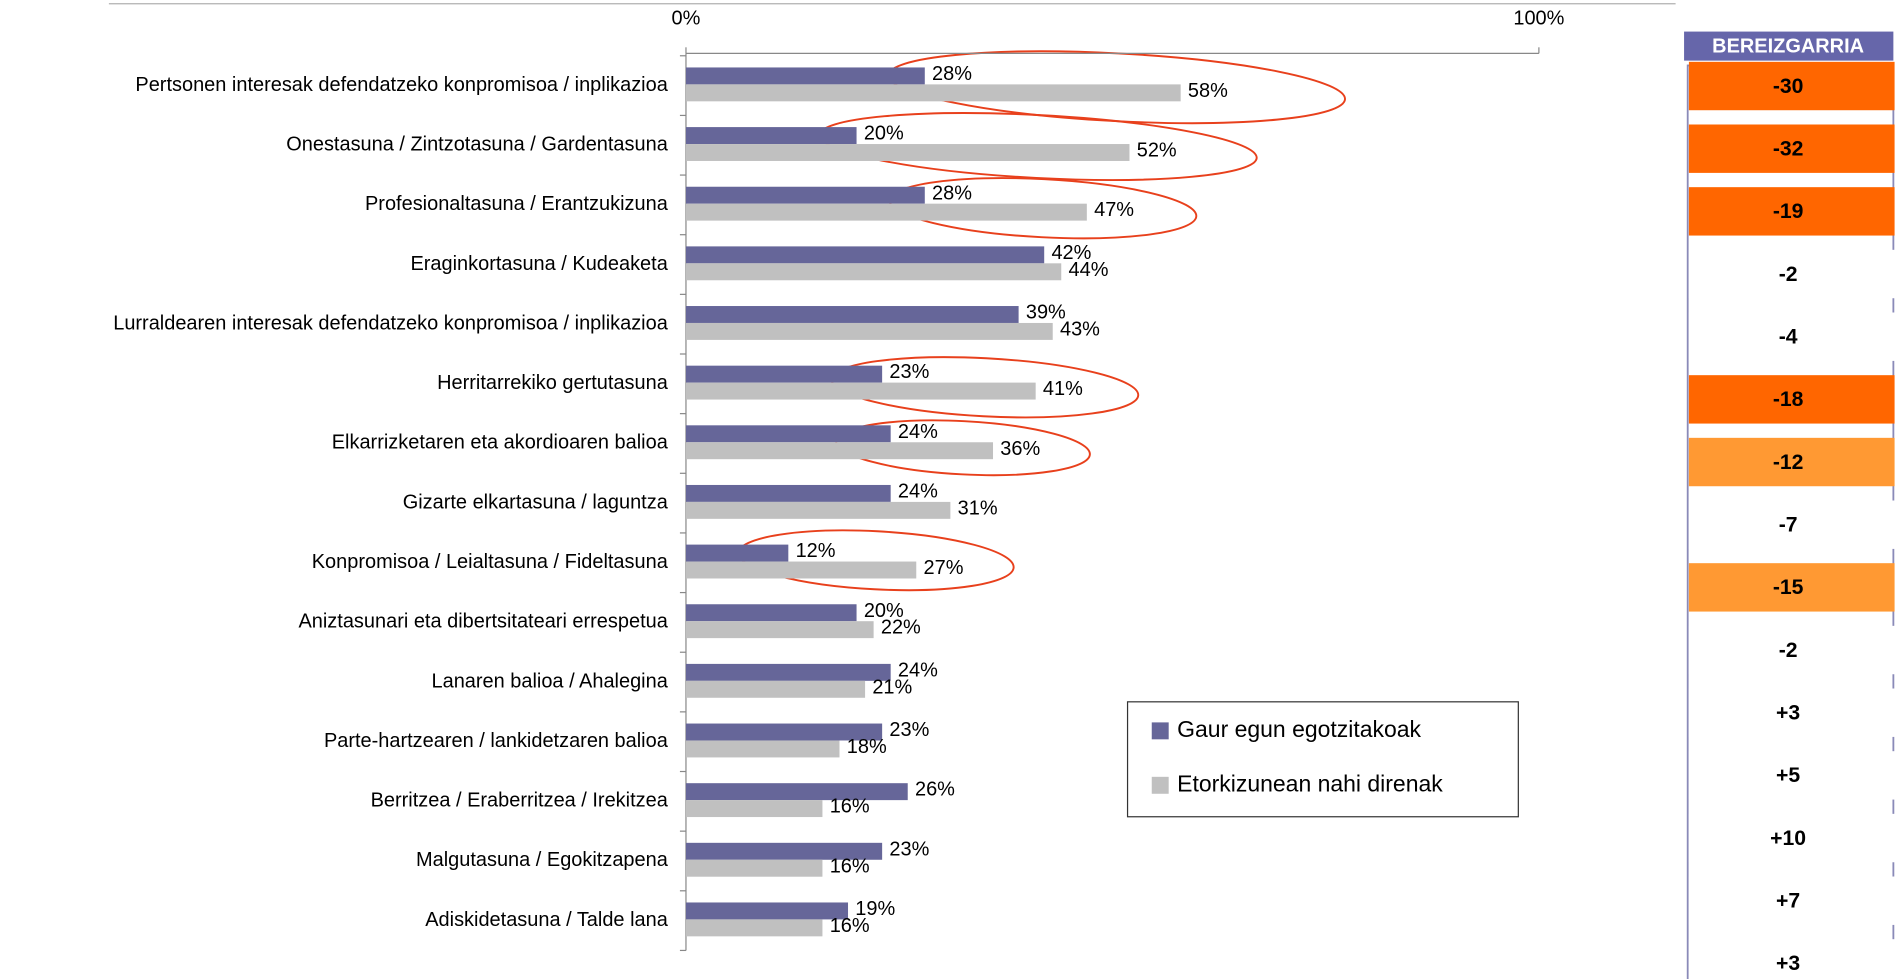 The image size is (1897, 979). What do you see at coordinates (500, 443) in the screenshot?
I see `category-label: Elkarrizketaren eta akordioaren balioa` at bounding box center [500, 443].